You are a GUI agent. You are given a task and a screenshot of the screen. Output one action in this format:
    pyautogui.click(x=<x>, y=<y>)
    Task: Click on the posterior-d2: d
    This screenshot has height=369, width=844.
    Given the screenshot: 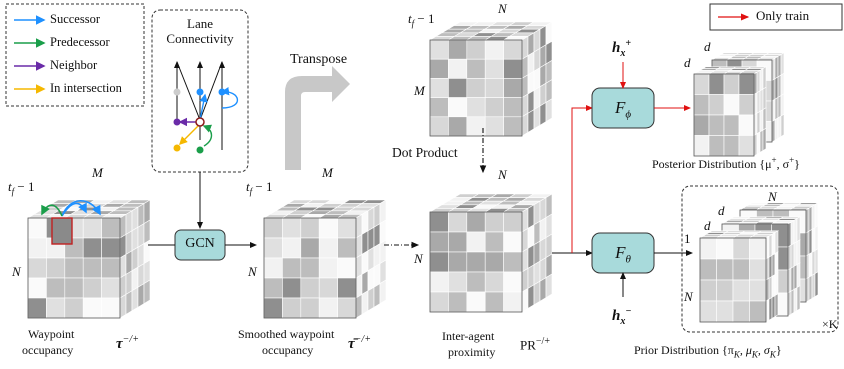 What is the action you would take?
    pyautogui.click(x=687, y=62)
    